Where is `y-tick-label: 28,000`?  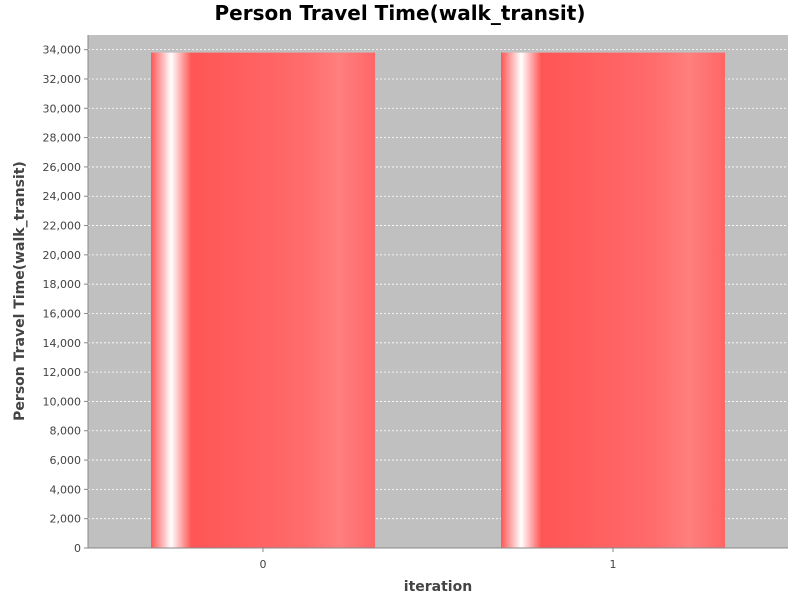
y-tick-label: 28,000 is located at coordinates (62, 138).